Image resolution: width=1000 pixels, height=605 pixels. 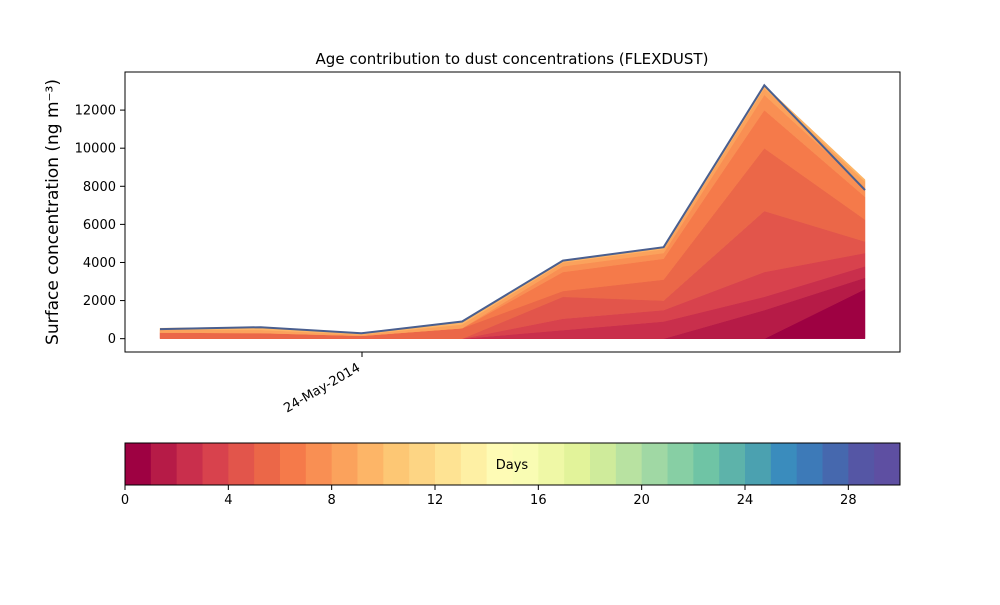 What do you see at coordinates (53, 212) in the screenshot?
I see `y-axis-label: Surface concentration (ng m⁻³)` at bounding box center [53, 212].